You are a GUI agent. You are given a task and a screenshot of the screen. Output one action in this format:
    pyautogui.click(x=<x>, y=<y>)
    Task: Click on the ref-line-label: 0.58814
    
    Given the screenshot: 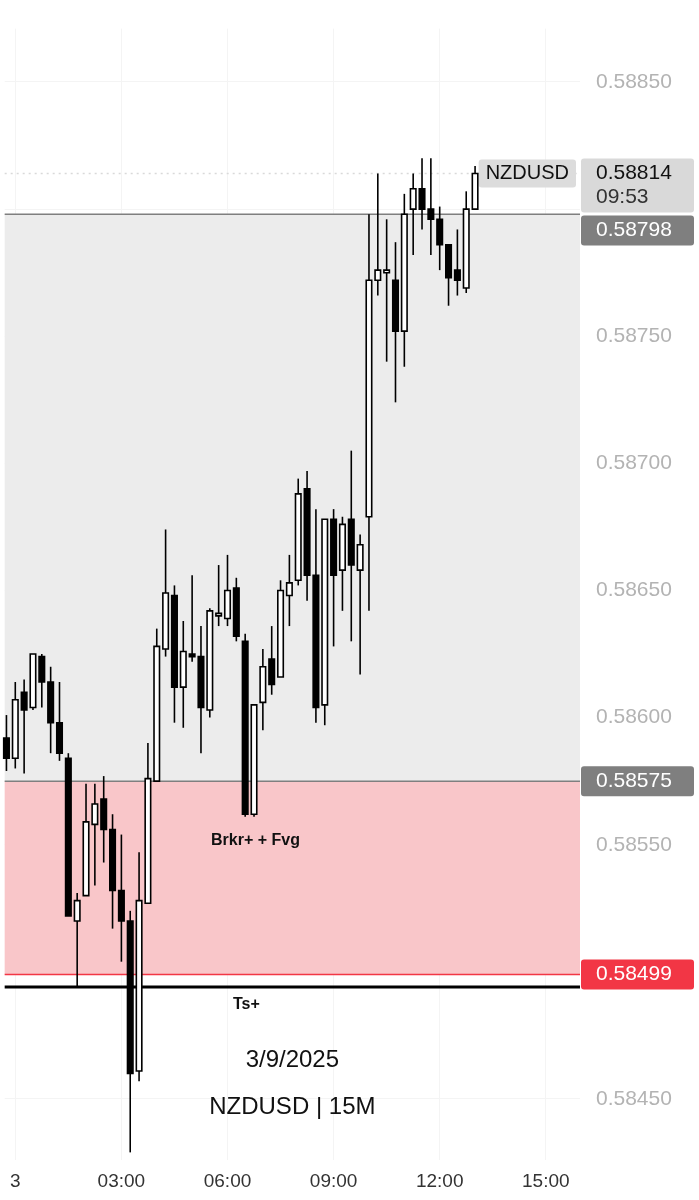 What is the action you would take?
    pyautogui.click(x=634, y=172)
    